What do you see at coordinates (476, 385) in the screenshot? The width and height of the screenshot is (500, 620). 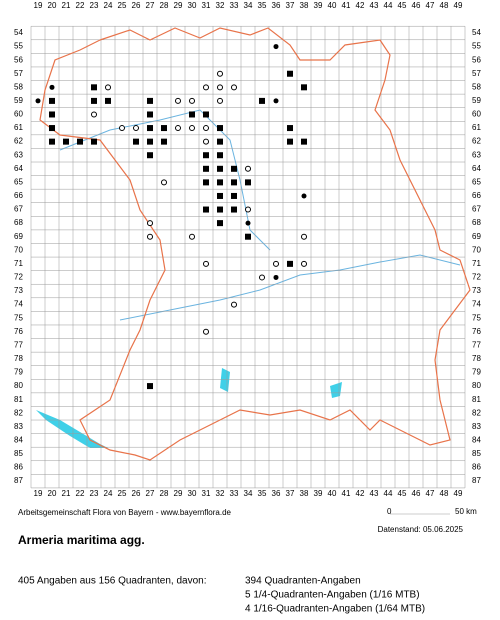 I see `row-label: 80` at bounding box center [476, 385].